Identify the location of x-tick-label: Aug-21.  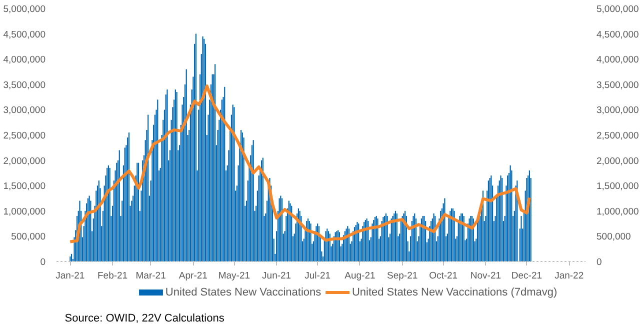
(360, 276).